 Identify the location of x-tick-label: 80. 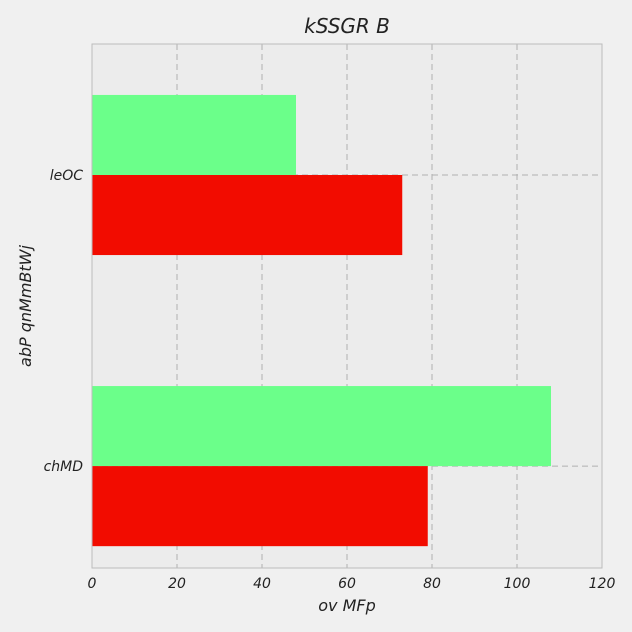
(432, 584).